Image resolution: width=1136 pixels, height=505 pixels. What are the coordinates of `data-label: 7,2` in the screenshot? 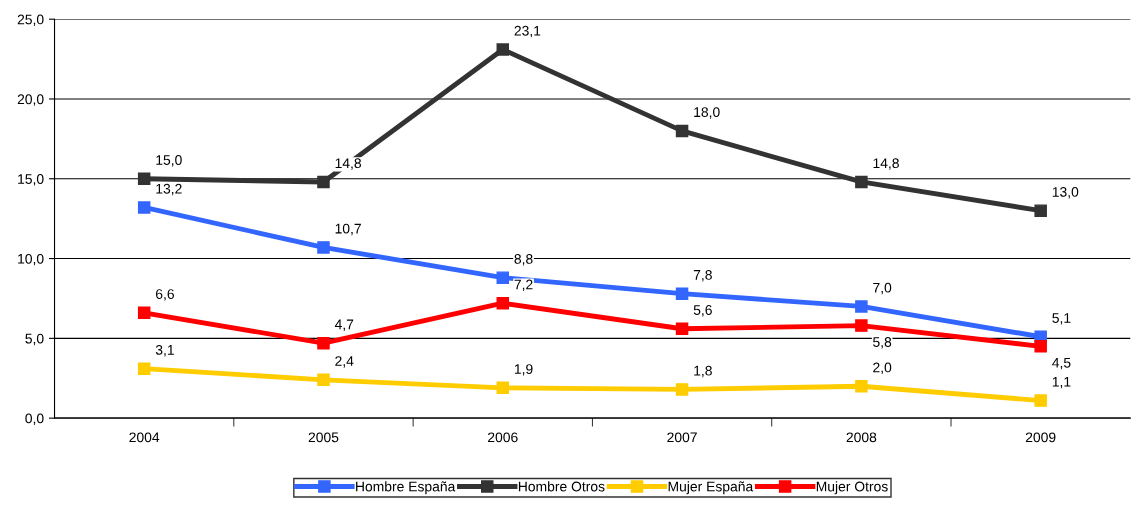 It's located at (523, 285).